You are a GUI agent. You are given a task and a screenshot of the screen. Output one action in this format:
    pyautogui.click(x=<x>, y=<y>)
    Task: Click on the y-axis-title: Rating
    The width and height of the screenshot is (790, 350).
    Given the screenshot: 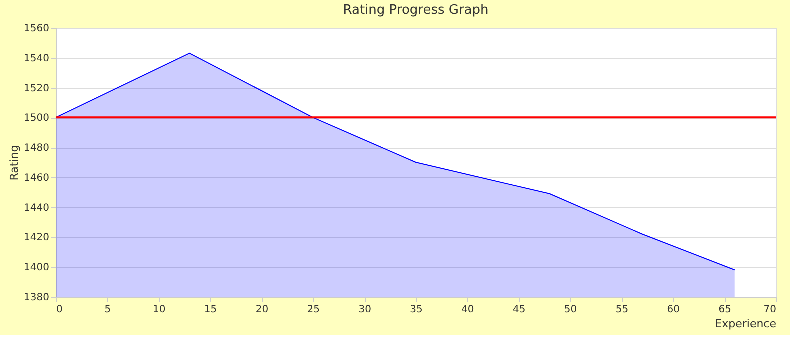 What is the action you would take?
    pyautogui.click(x=15, y=163)
    